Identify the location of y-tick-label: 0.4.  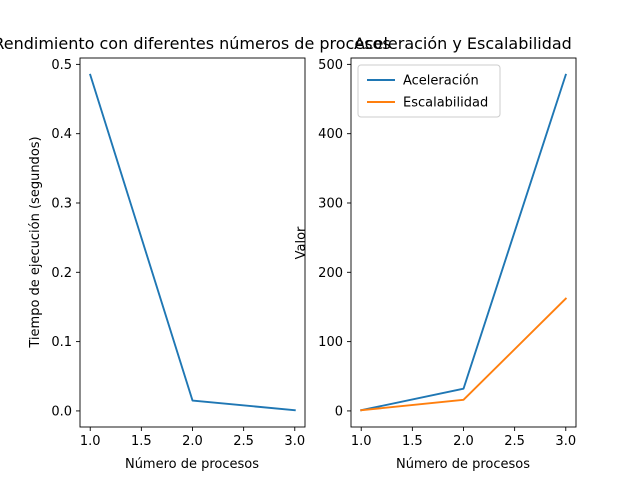
(61, 134).